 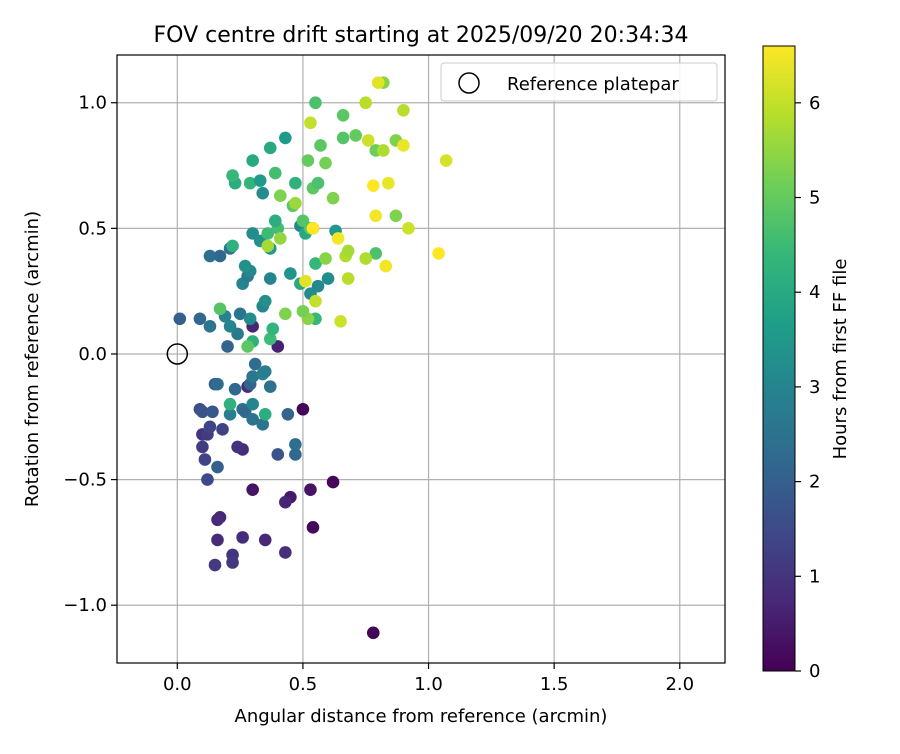 I want to click on colorbar-tick-label: 2, so click(x=814, y=482).